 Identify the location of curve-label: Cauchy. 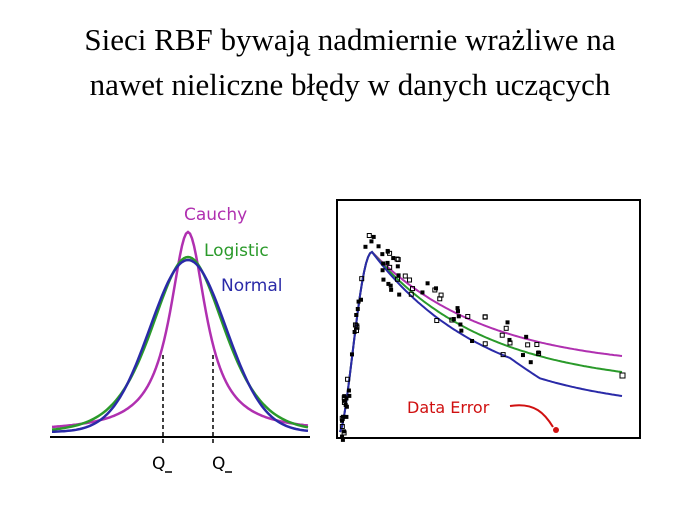
(215, 215).